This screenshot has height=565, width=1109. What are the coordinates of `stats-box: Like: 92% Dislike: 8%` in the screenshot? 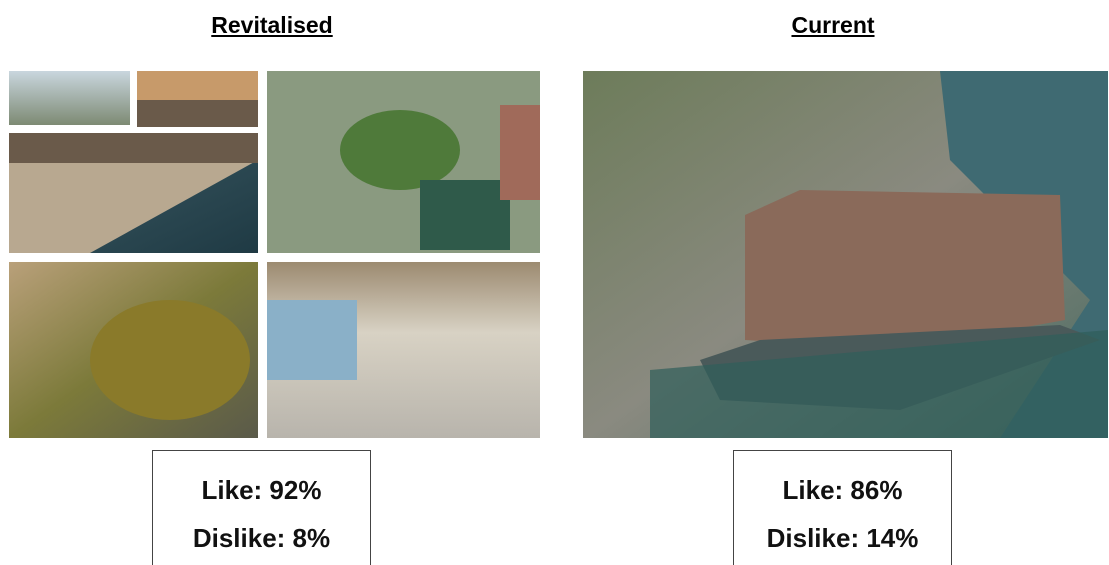 It's located at (261, 507).